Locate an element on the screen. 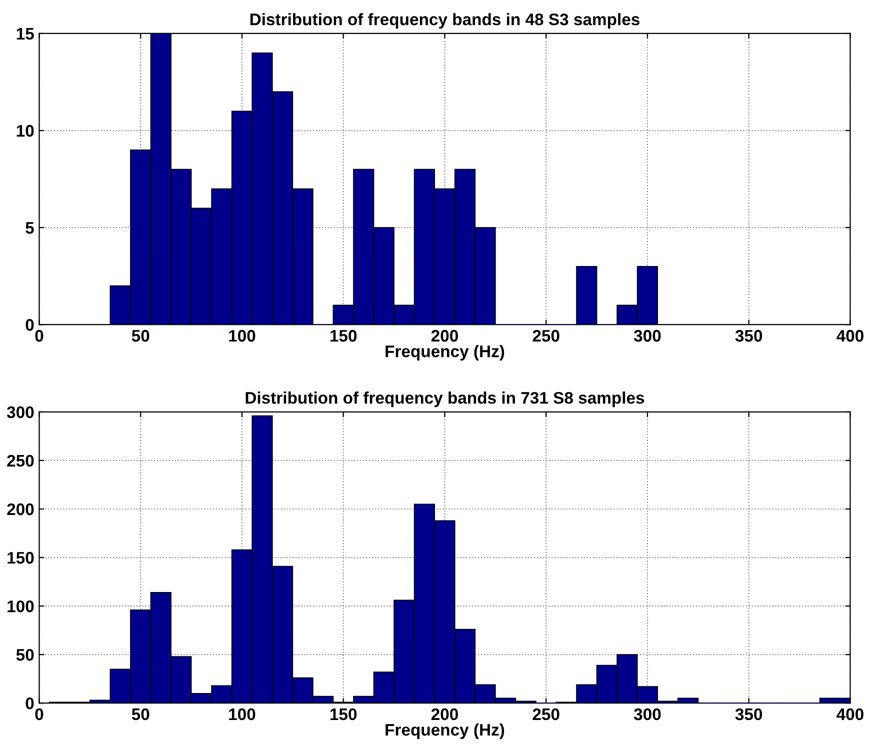  chart-title: Distribution of frequency bands in 731 S8 samples is located at coordinates (445, 400).